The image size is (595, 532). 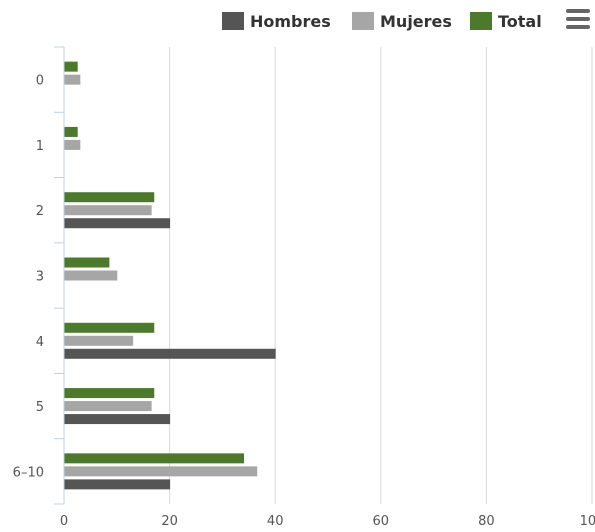 I want to click on x-tick-label-20: 20, so click(x=169, y=521).